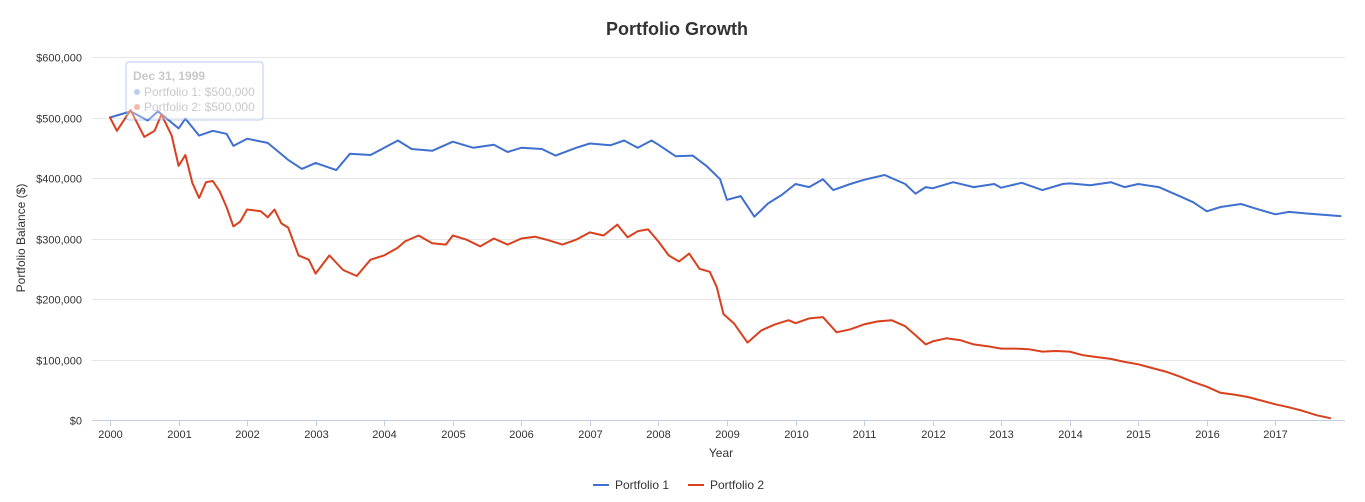 This screenshot has width=1365, height=502. Describe the element at coordinates (1070, 435) in the screenshot. I see `x-tick-label: 2014` at that location.